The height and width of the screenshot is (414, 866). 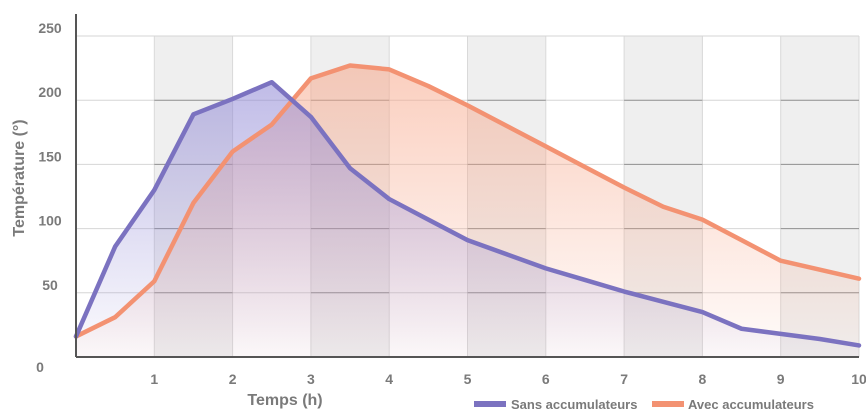 I want to click on x-tick-label: 5, so click(x=468, y=379).